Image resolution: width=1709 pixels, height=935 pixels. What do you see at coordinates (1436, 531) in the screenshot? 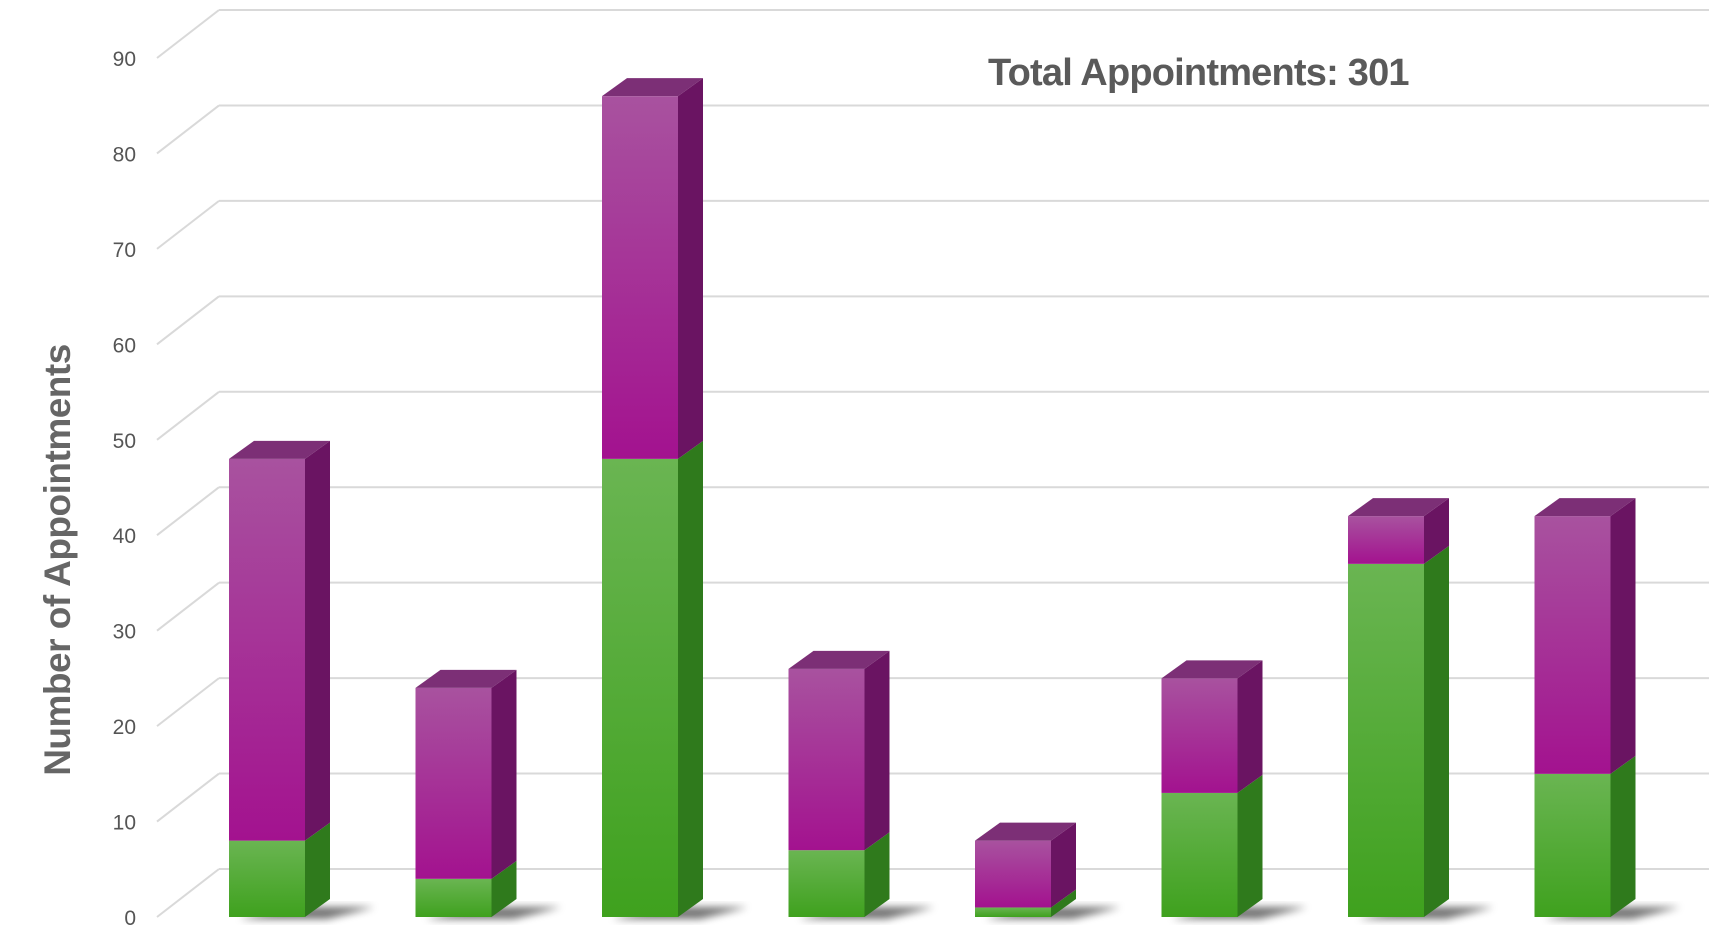
I see `bar-7-series-2-side` at bounding box center [1436, 531].